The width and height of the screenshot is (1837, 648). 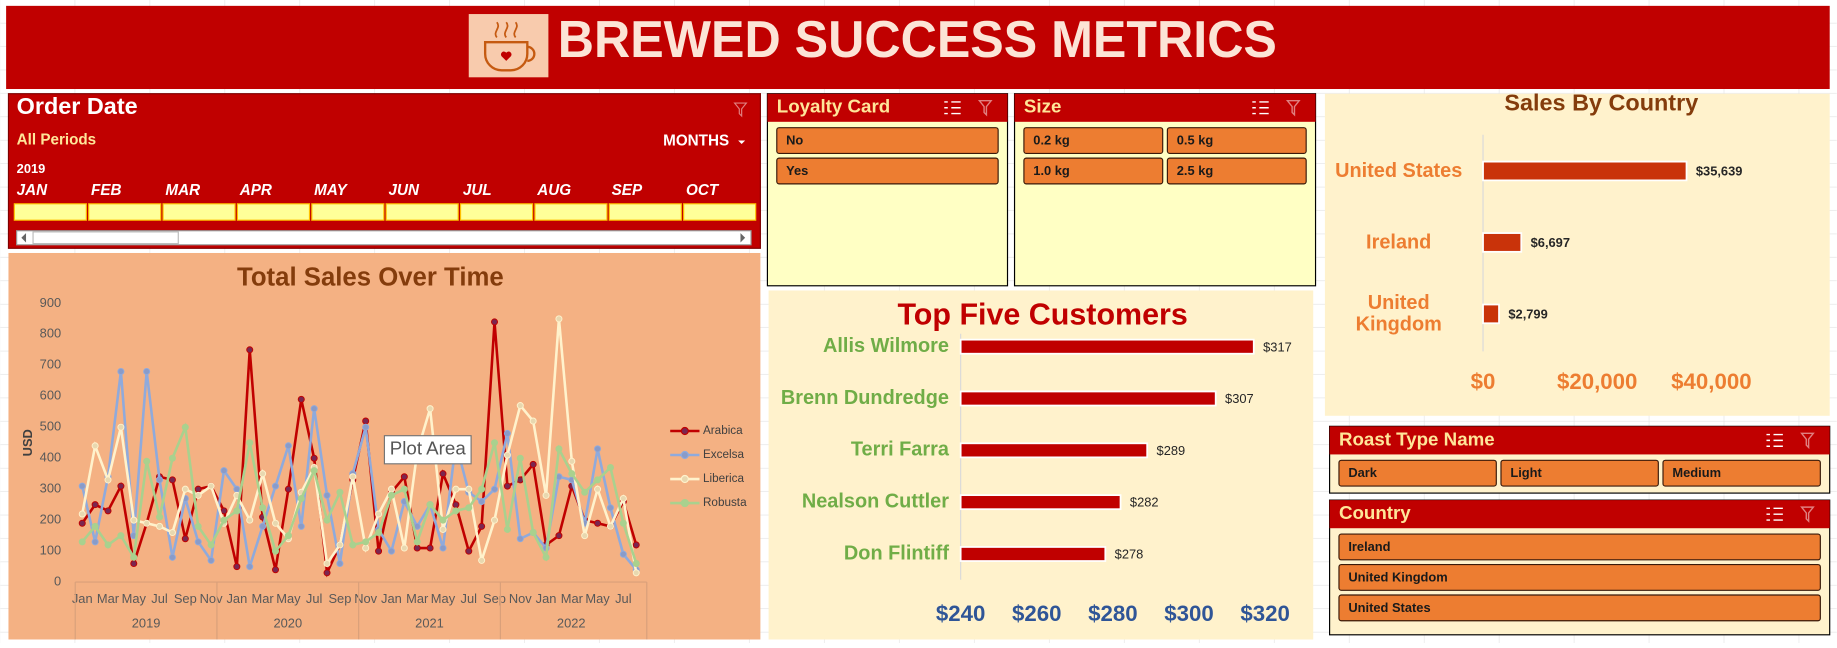 What do you see at coordinates (1369, 546) in the screenshot?
I see `slicer-item: Ireland` at bounding box center [1369, 546].